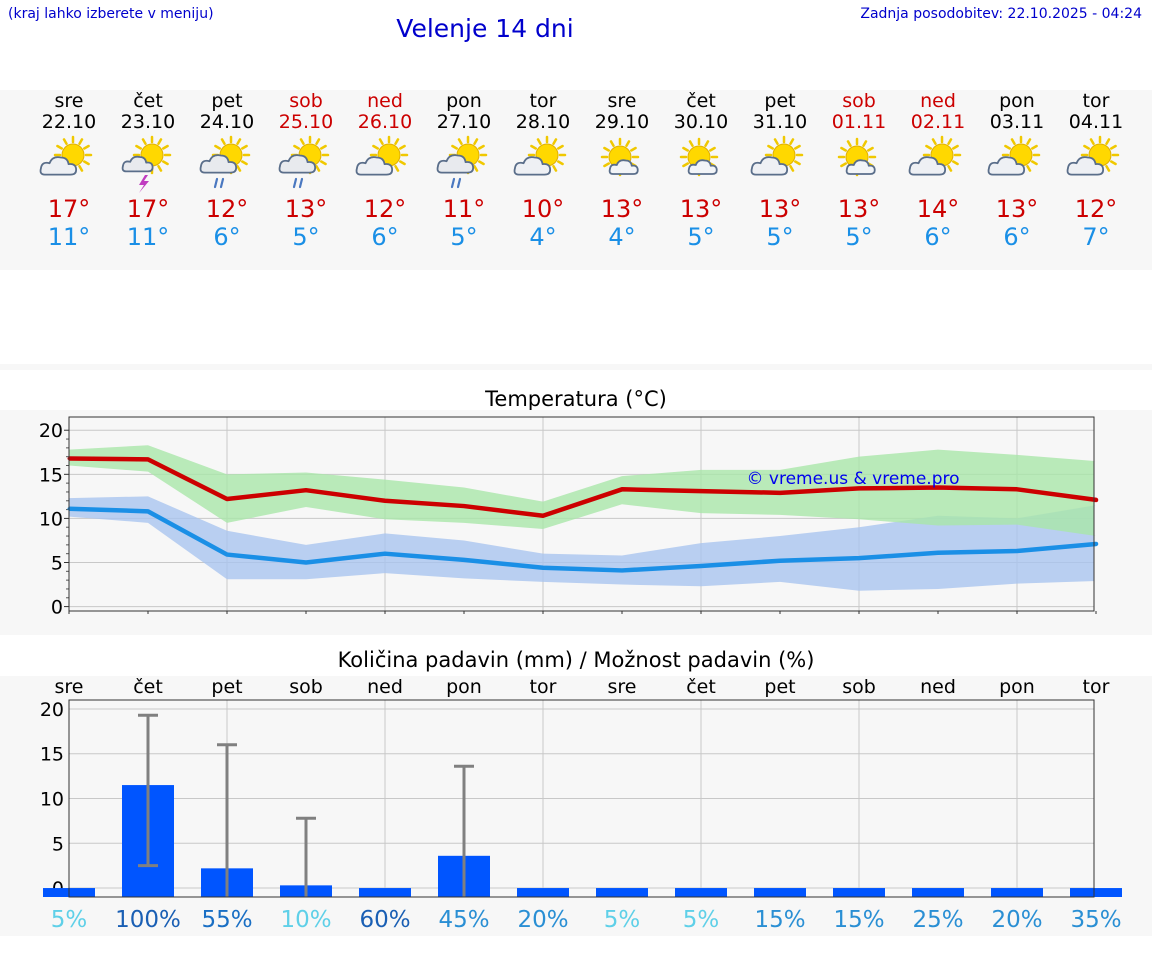  Describe the element at coordinates (69, 122) in the screenshot. I see `forecast-date: 22.10` at that location.